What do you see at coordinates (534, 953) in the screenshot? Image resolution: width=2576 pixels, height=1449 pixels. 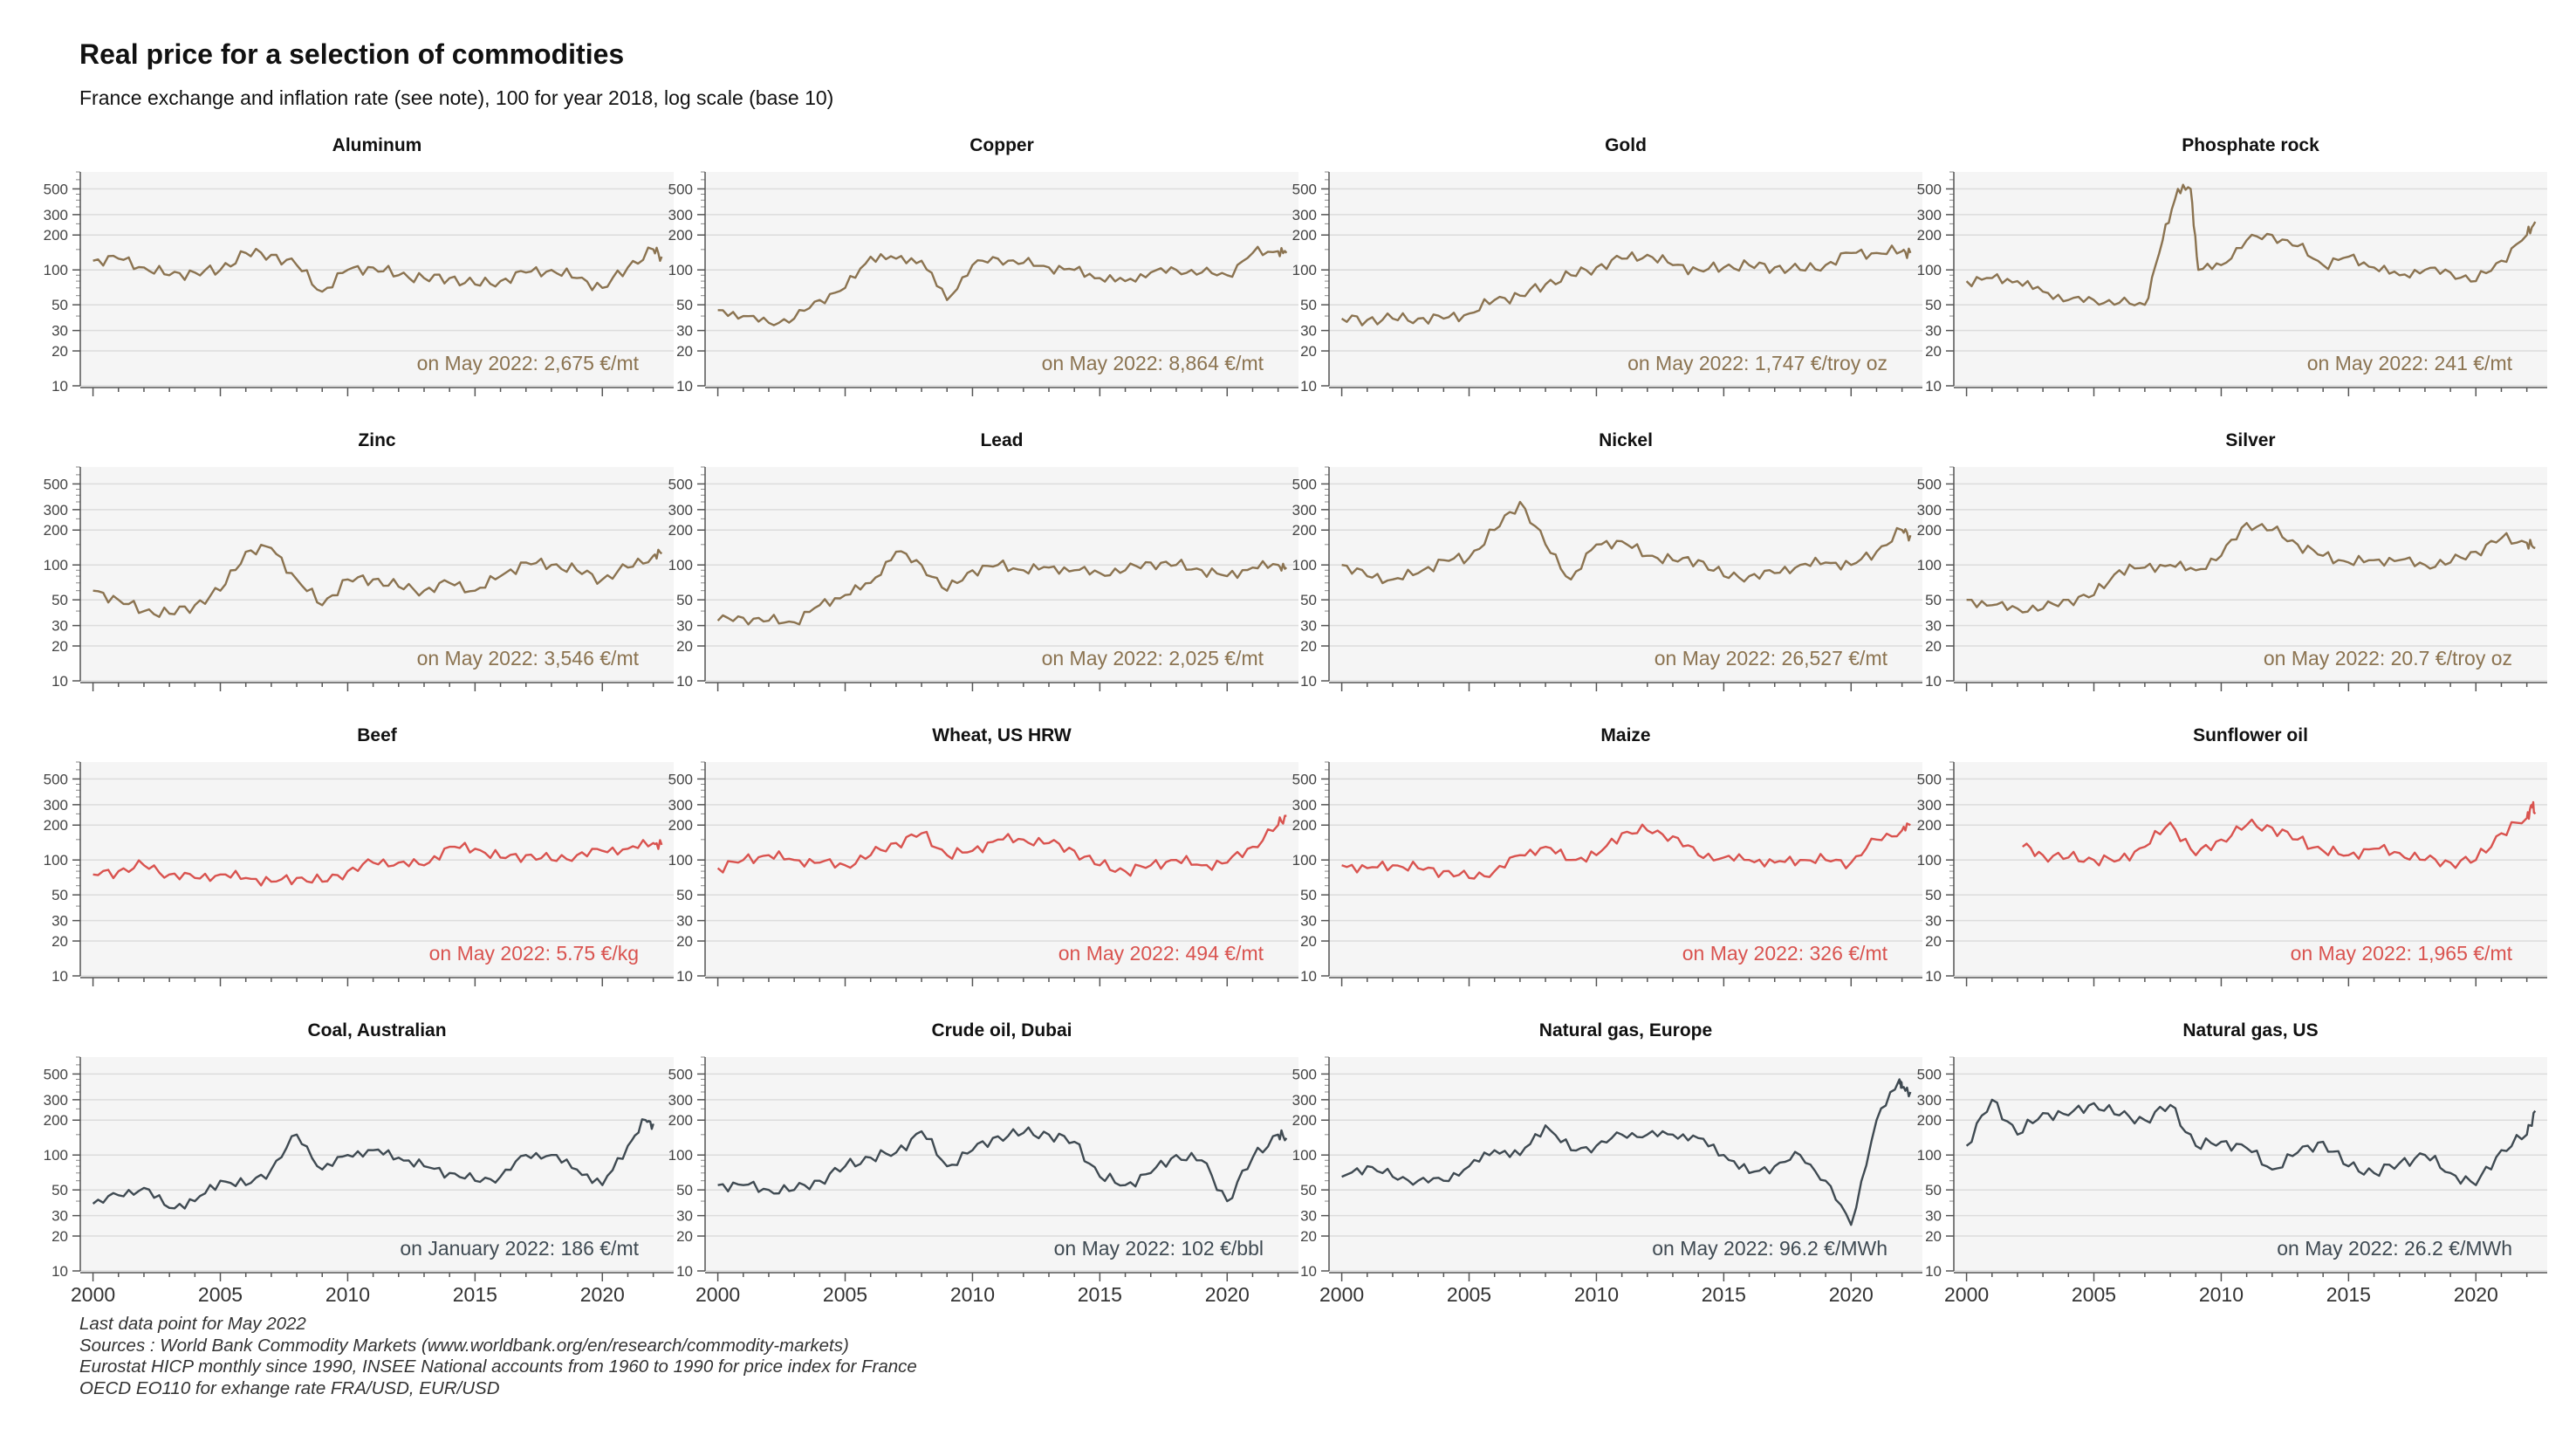 I see `panel-annotation: on May 2022: 5.75 €/kg` at bounding box center [534, 953].